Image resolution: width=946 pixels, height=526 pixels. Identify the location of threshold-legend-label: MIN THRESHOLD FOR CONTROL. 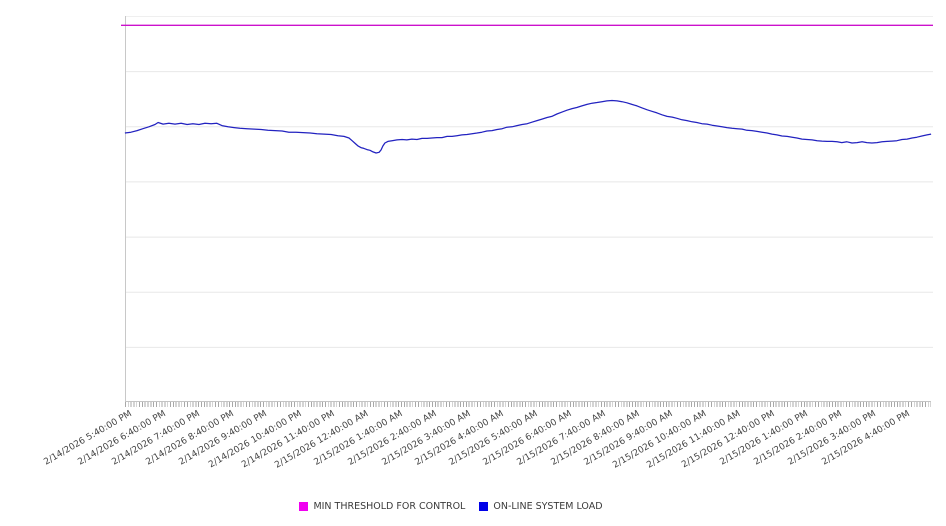
(389, 506).